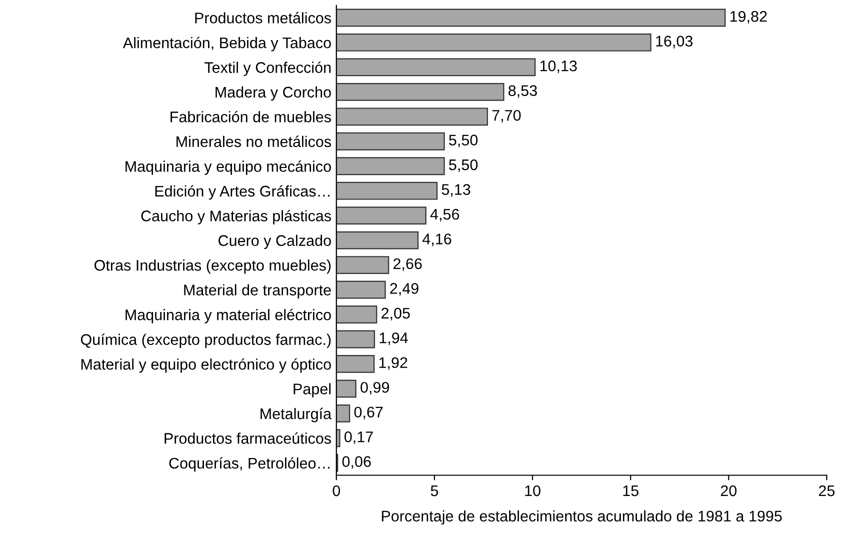 This screenshot has width=841, height=537. I want to click on y-tick-label: Material y equipo electrónico y óptico, so click(206, 365).